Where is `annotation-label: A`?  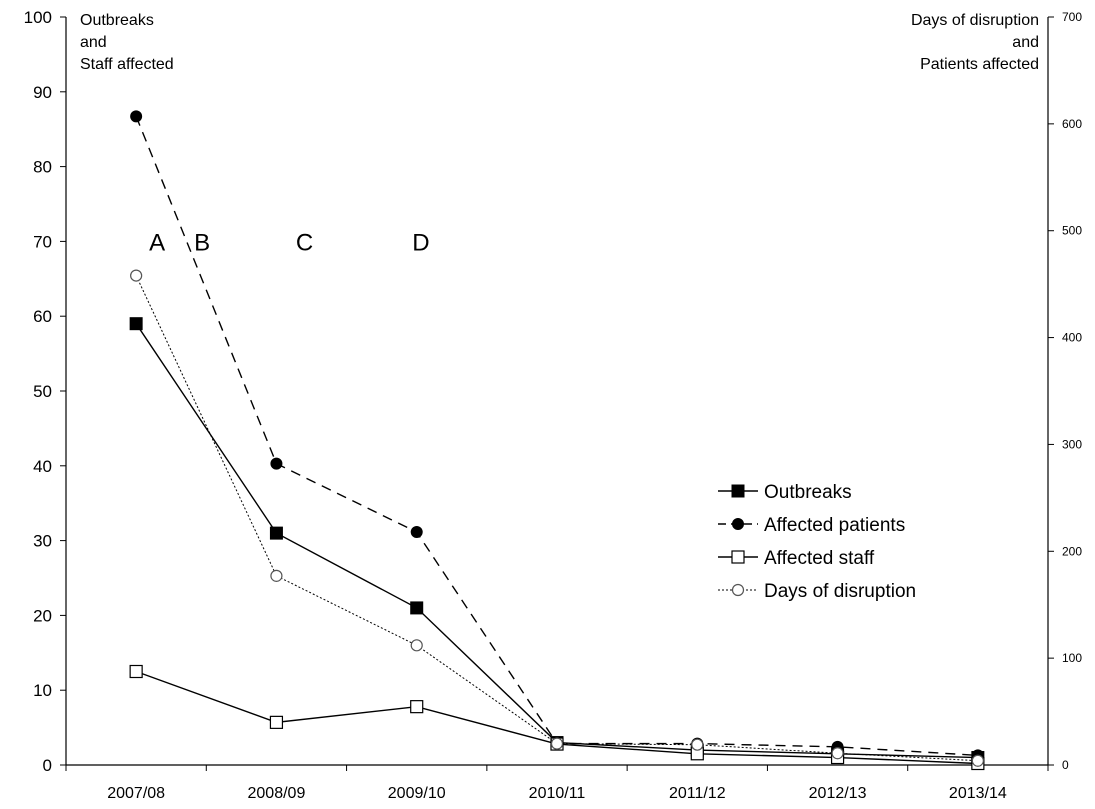 annotation-label: A is located at coordinates (157, 242).